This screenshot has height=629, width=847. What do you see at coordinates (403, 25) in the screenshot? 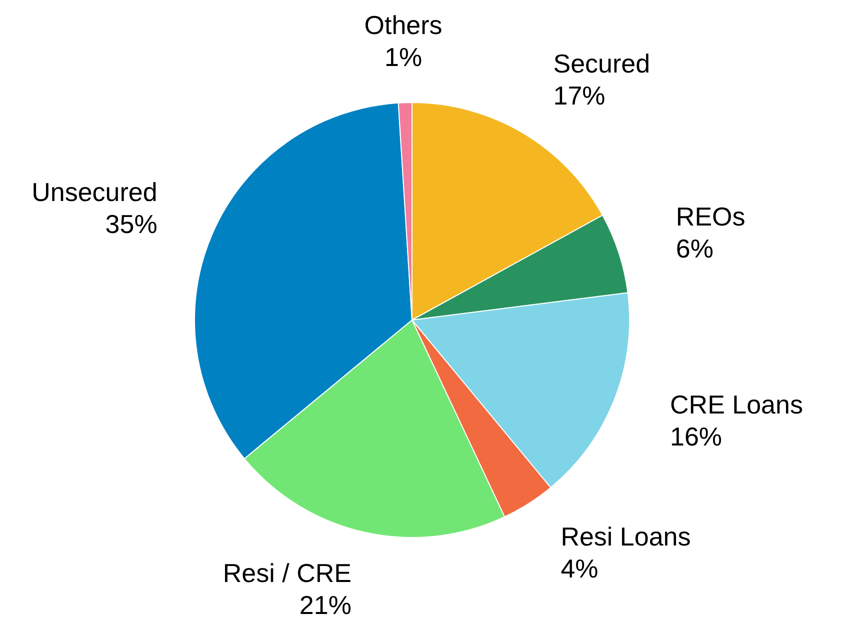
I see `slice-label: Others` at bounding box center [403, 25].